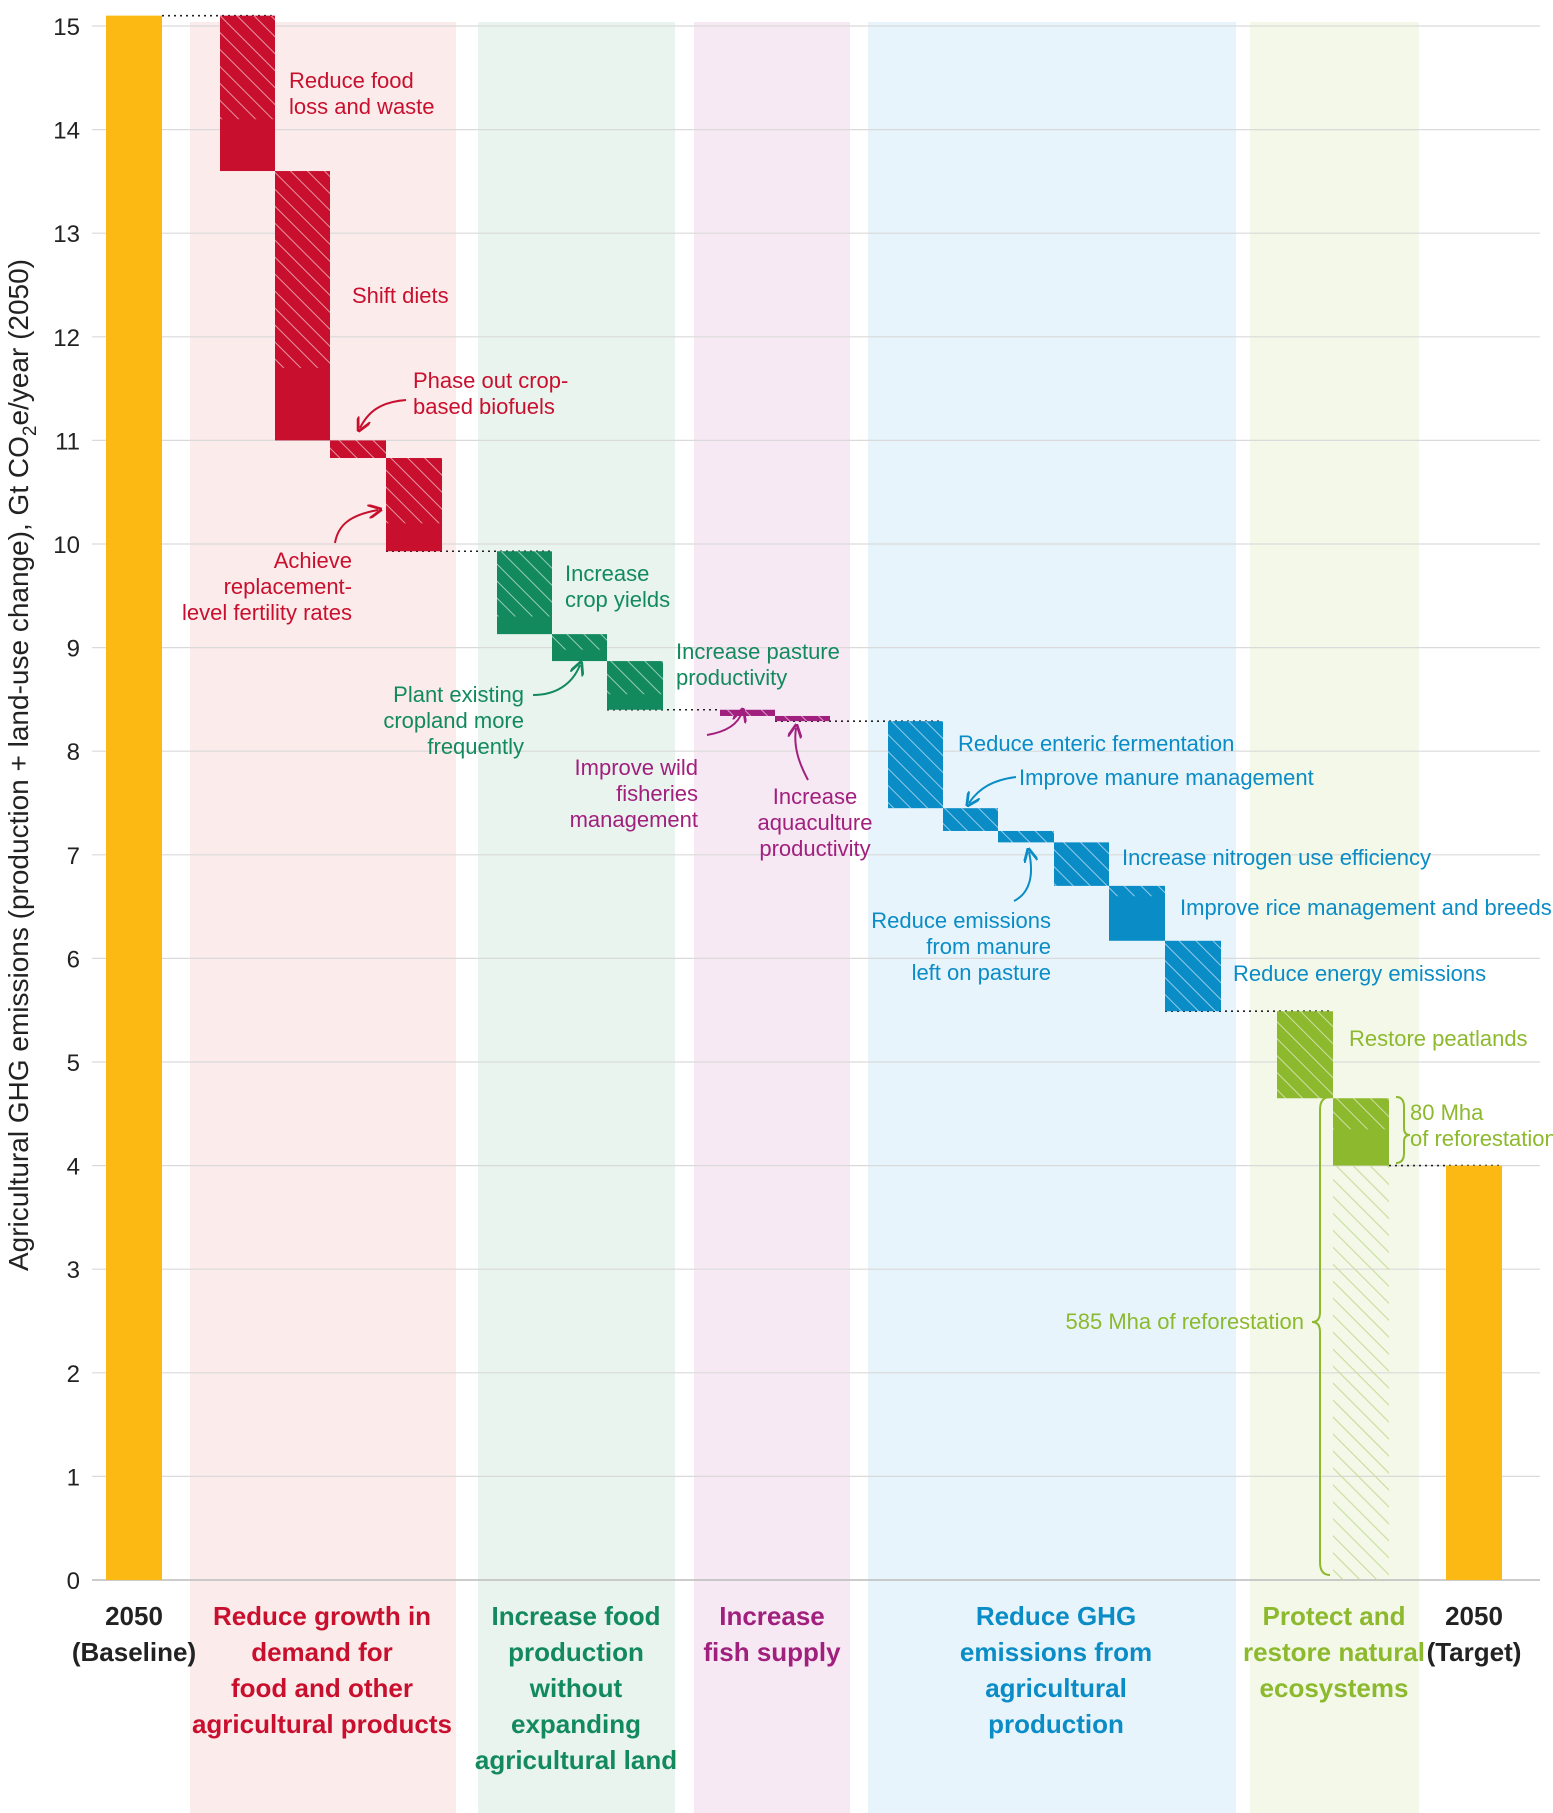 The image size is (1553, 1813). Describe the element at coordinates (73, 959) in the screenshot. I see `y-tick-label-6: 6` at that location.